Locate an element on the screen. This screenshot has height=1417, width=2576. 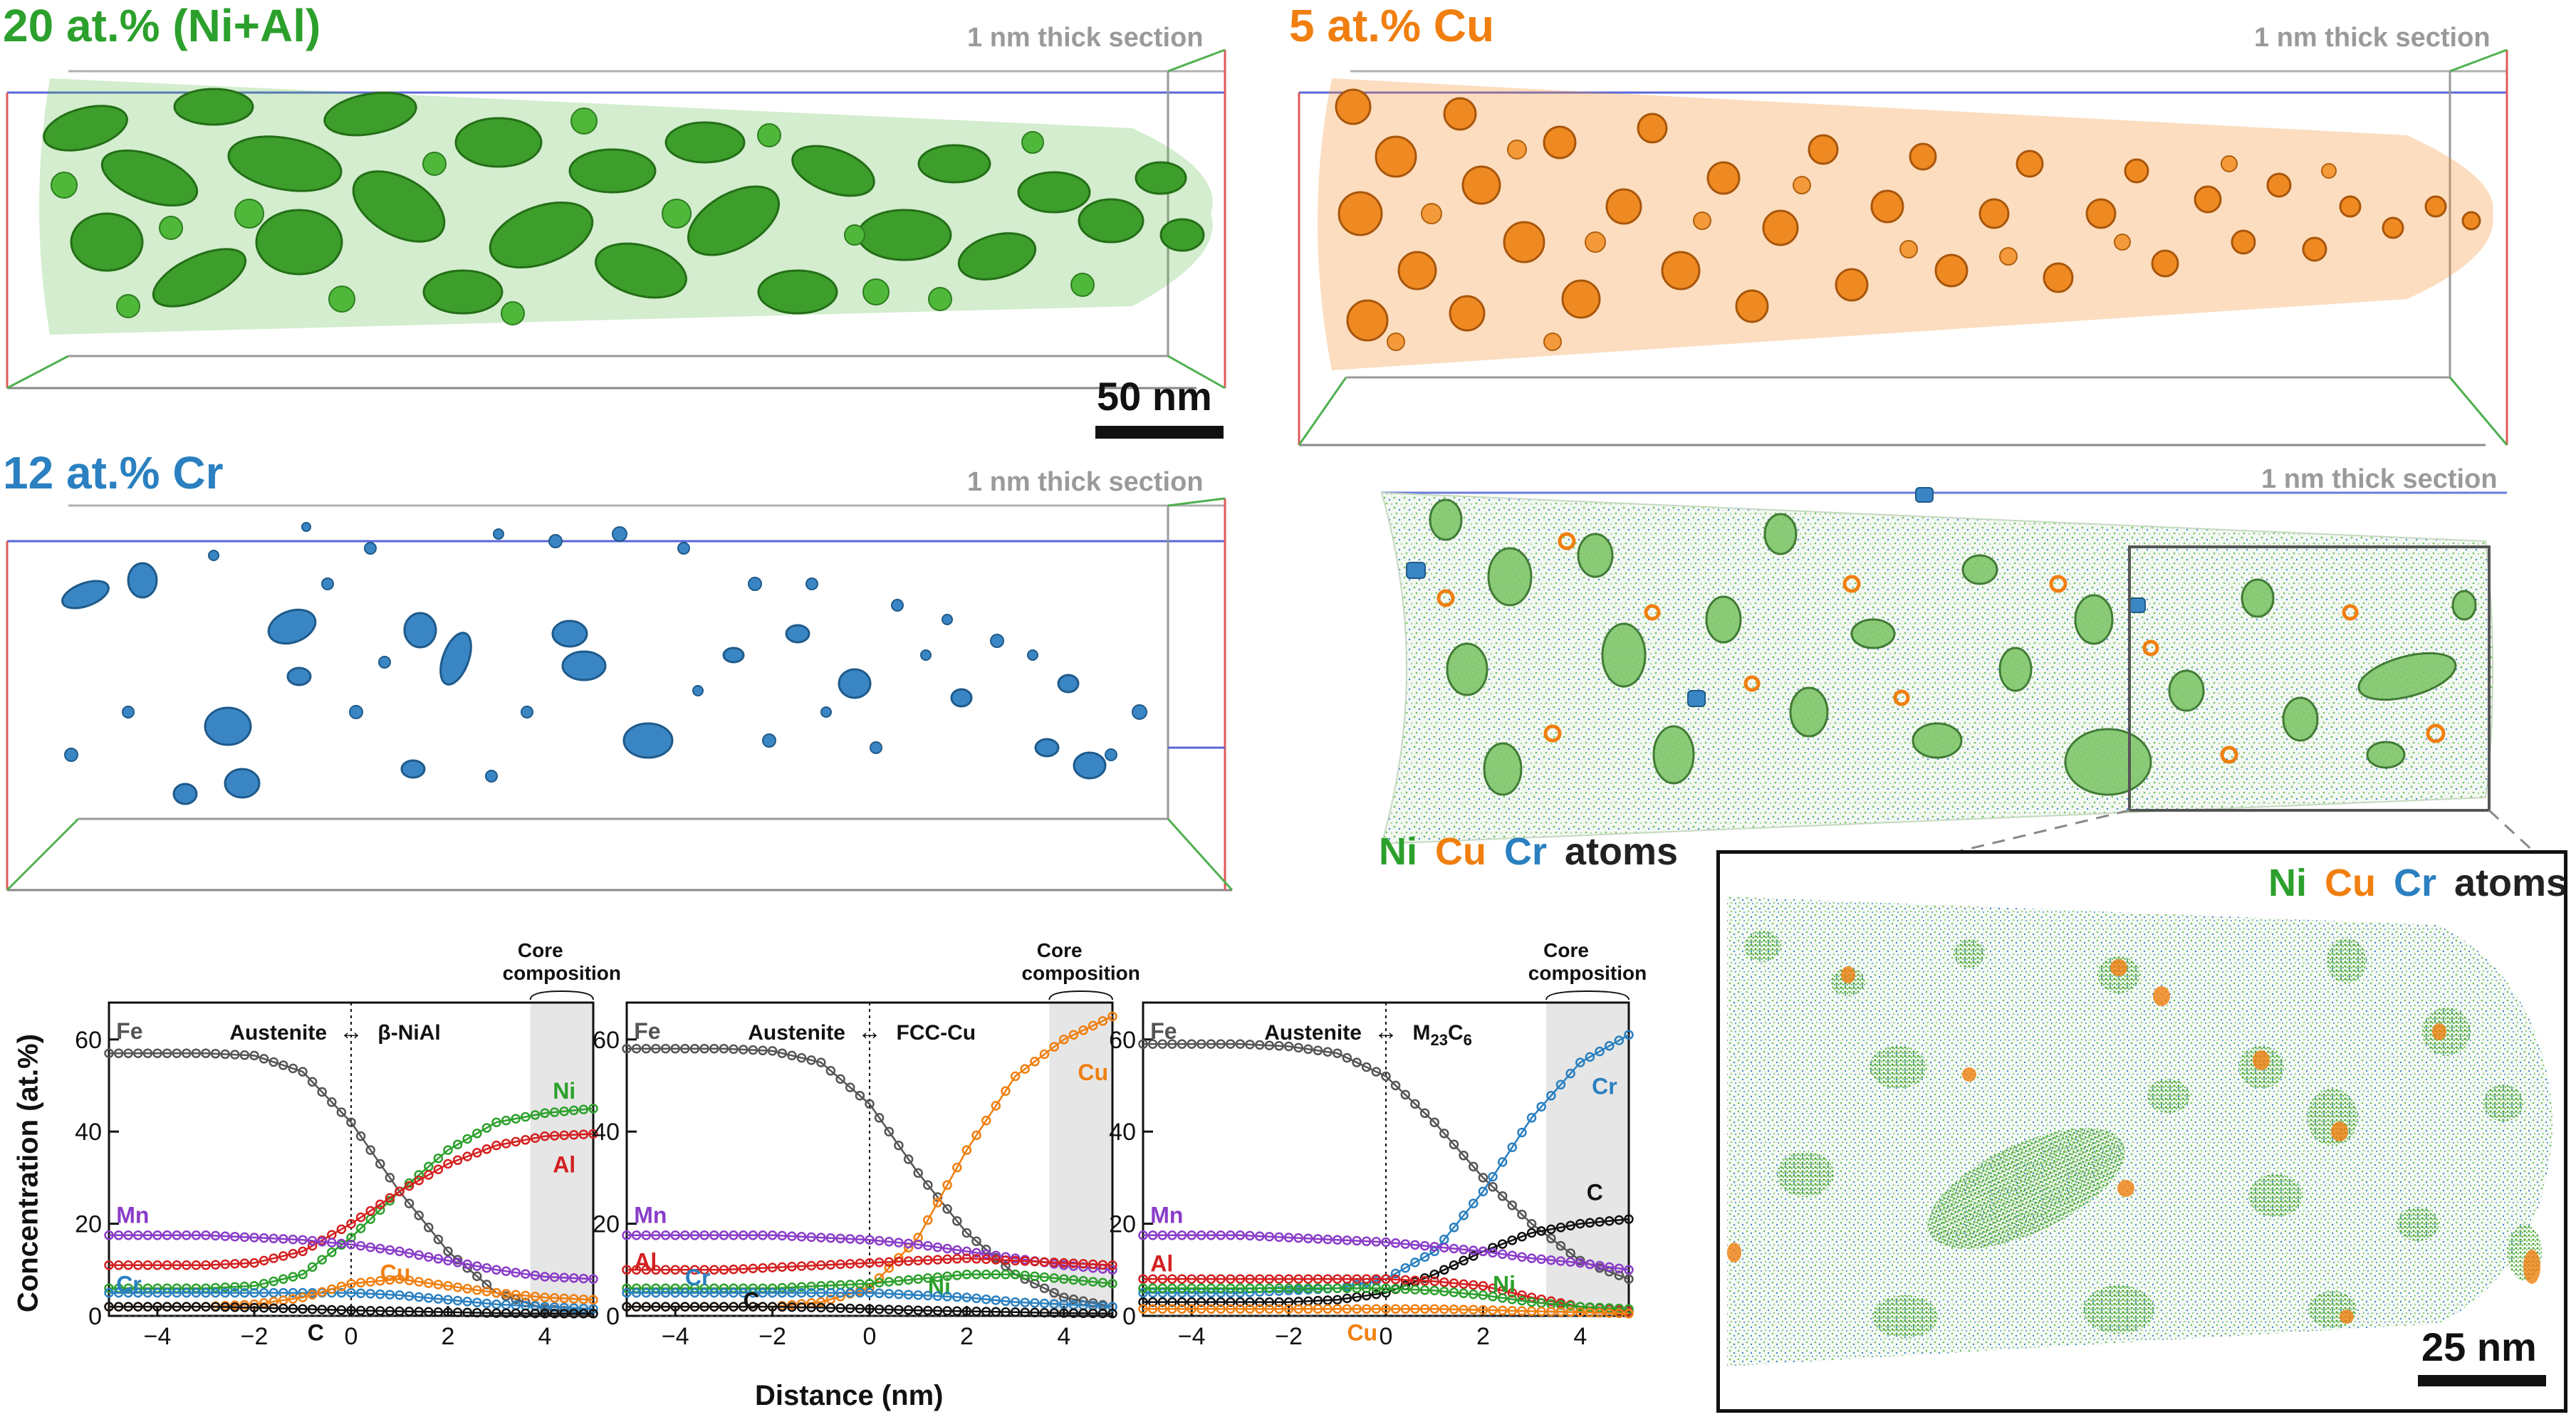
y-tick-label: 20 is located at coordinates (1122, 1224).